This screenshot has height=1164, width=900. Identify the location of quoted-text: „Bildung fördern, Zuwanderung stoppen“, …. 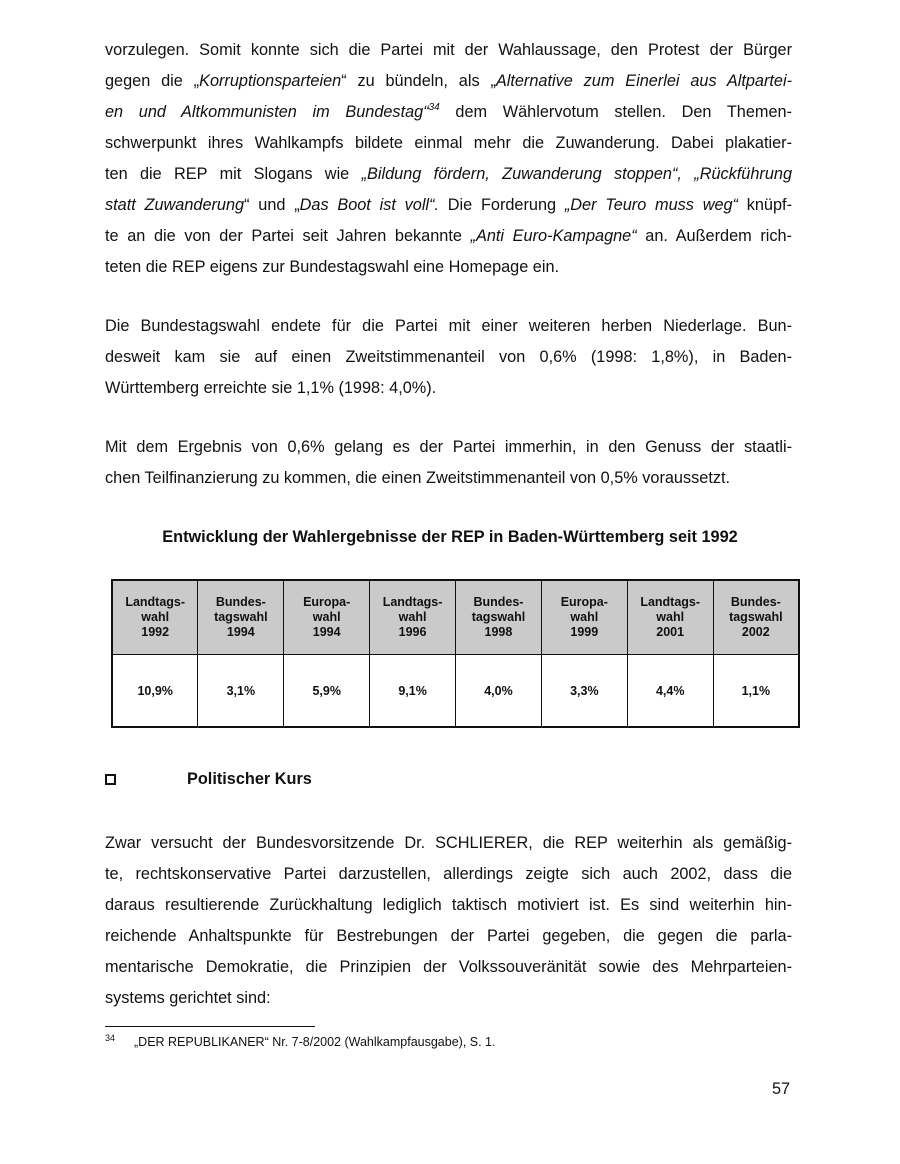
(577, 174).